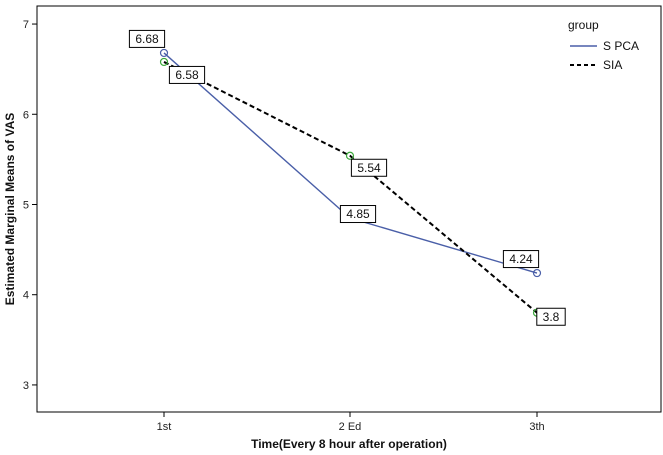 The width and height of the screenshot is (663, 455). I want to click on data-label: 6.68, so click(147, 39).